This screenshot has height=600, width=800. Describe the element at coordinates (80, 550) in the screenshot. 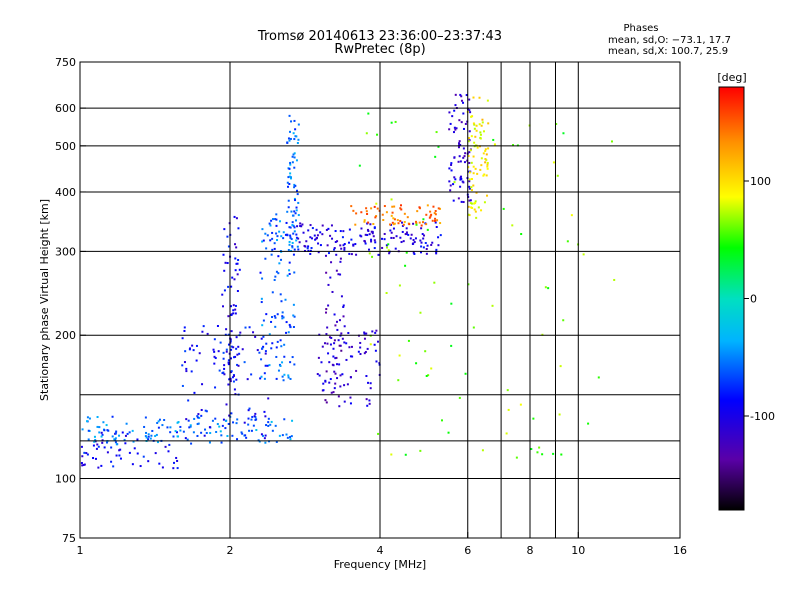

I see `x-tick-label: 1` at that location.